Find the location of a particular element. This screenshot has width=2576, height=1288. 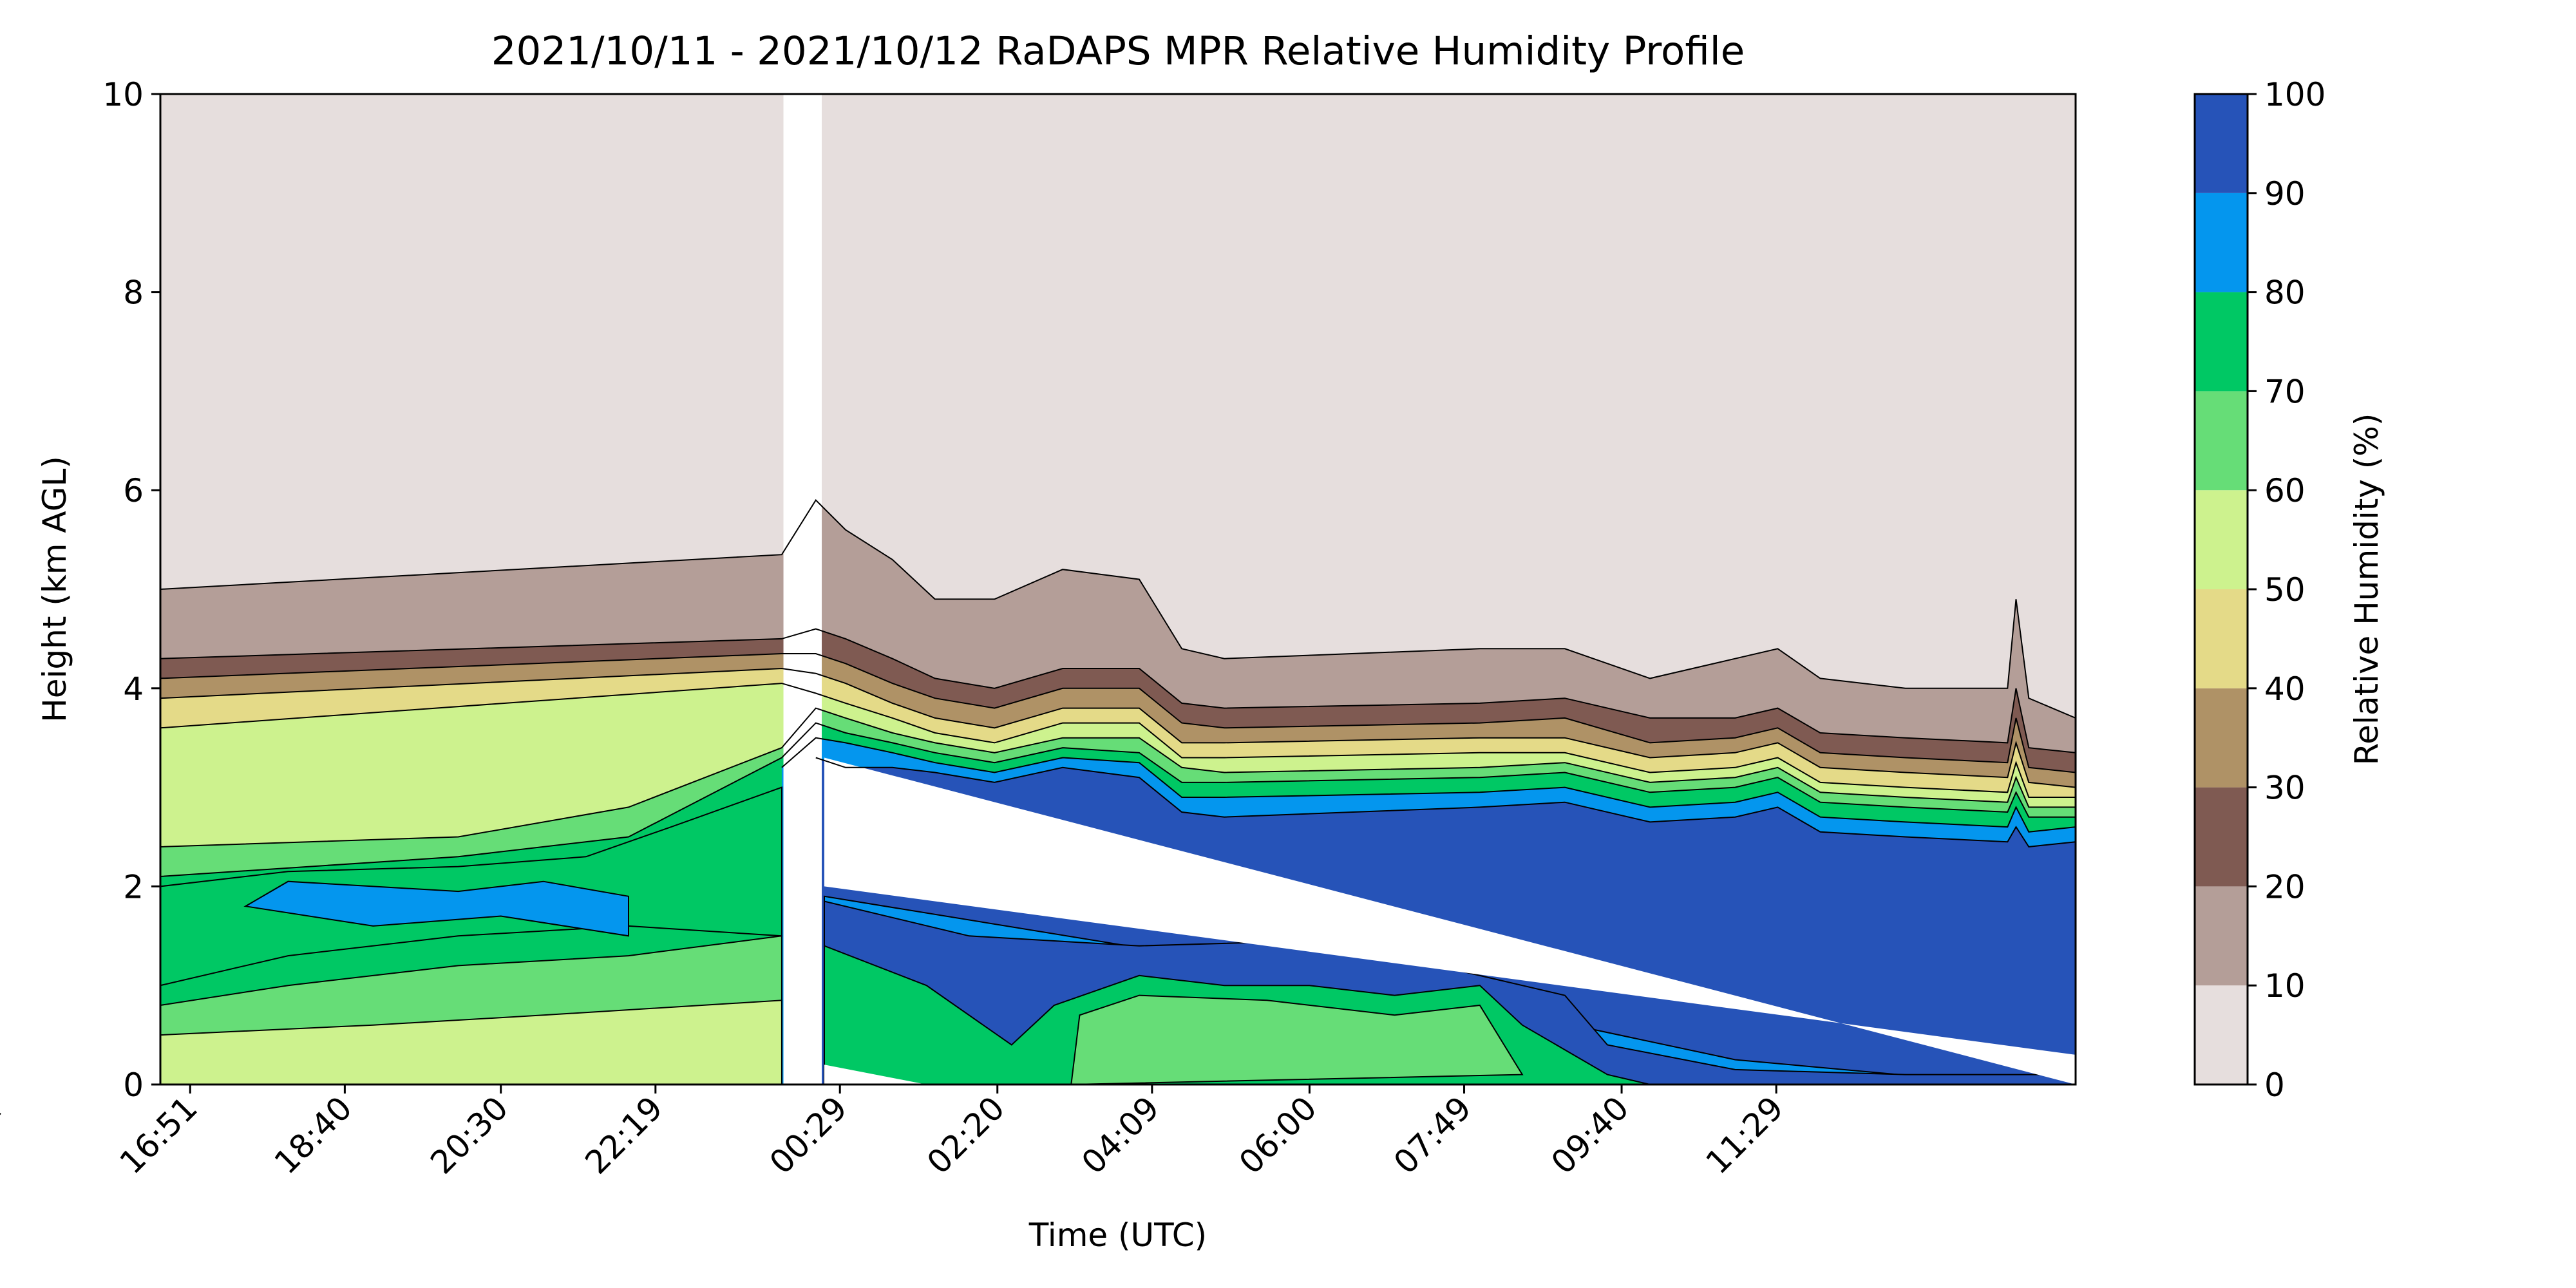

x-tick-label: 00:29 is located at coordinates (809, 1135).